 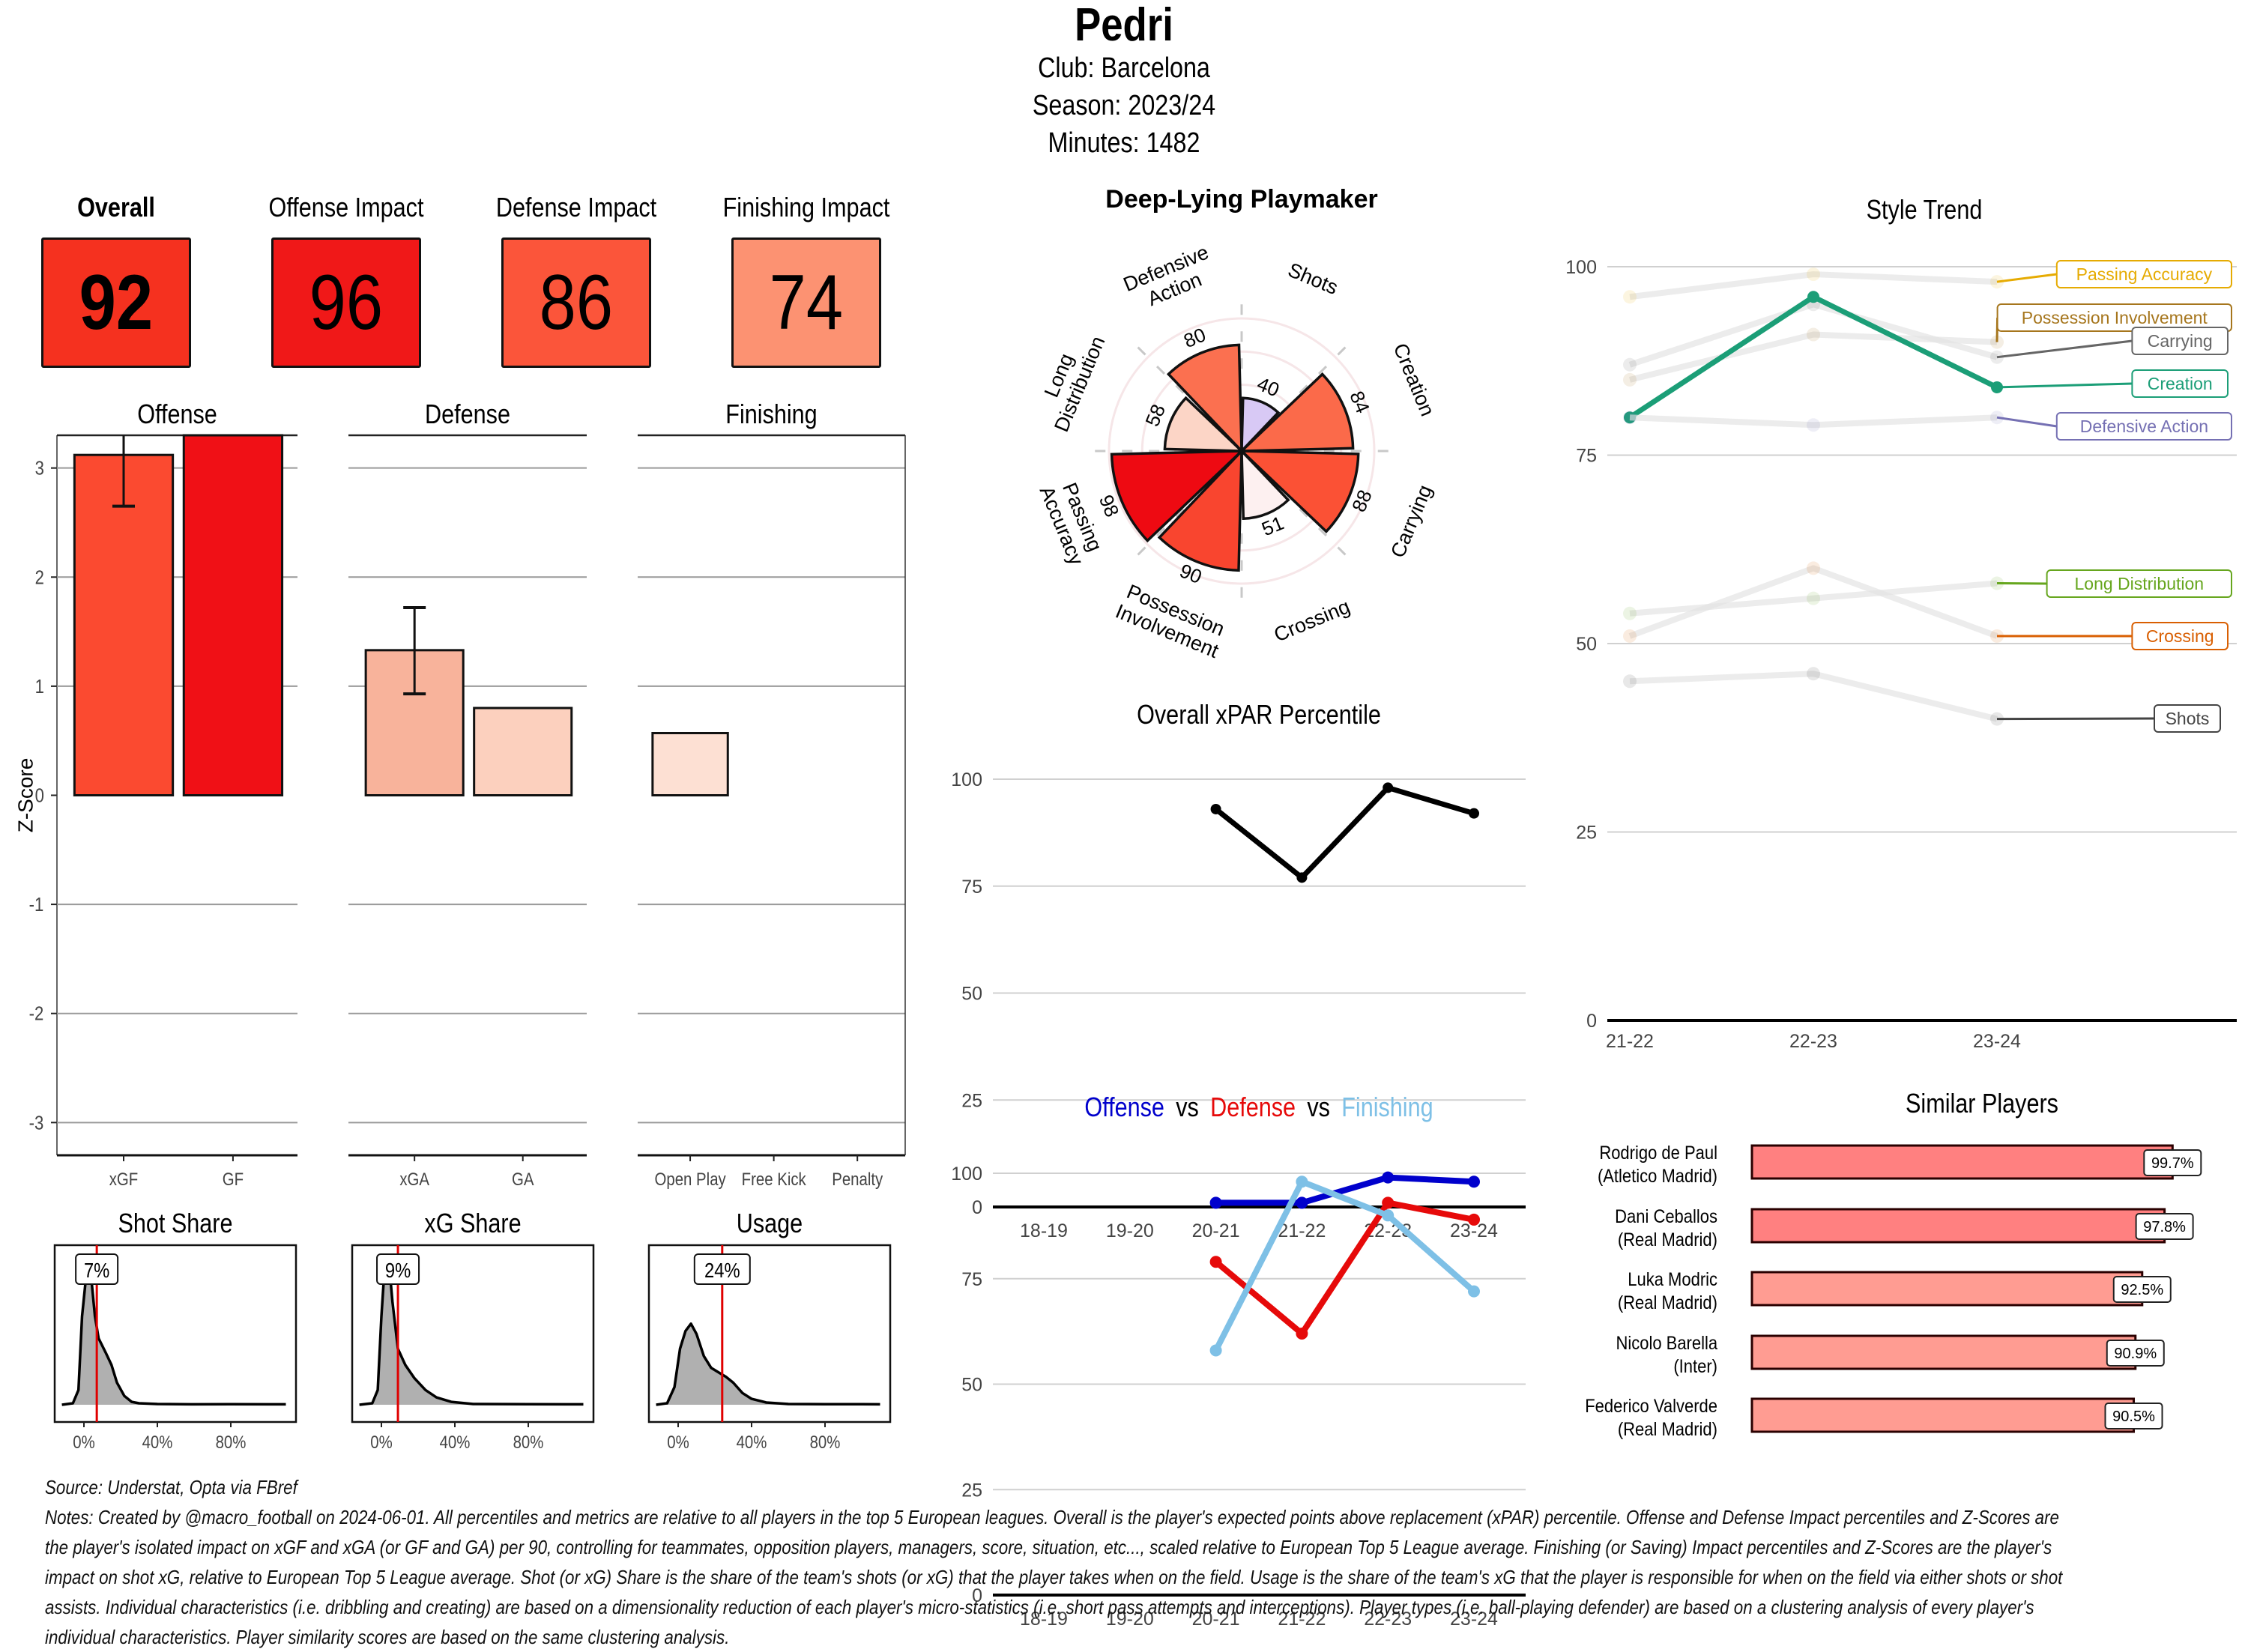 I want to click on polar-category-text: Creation, so click(x=1414, y=380).